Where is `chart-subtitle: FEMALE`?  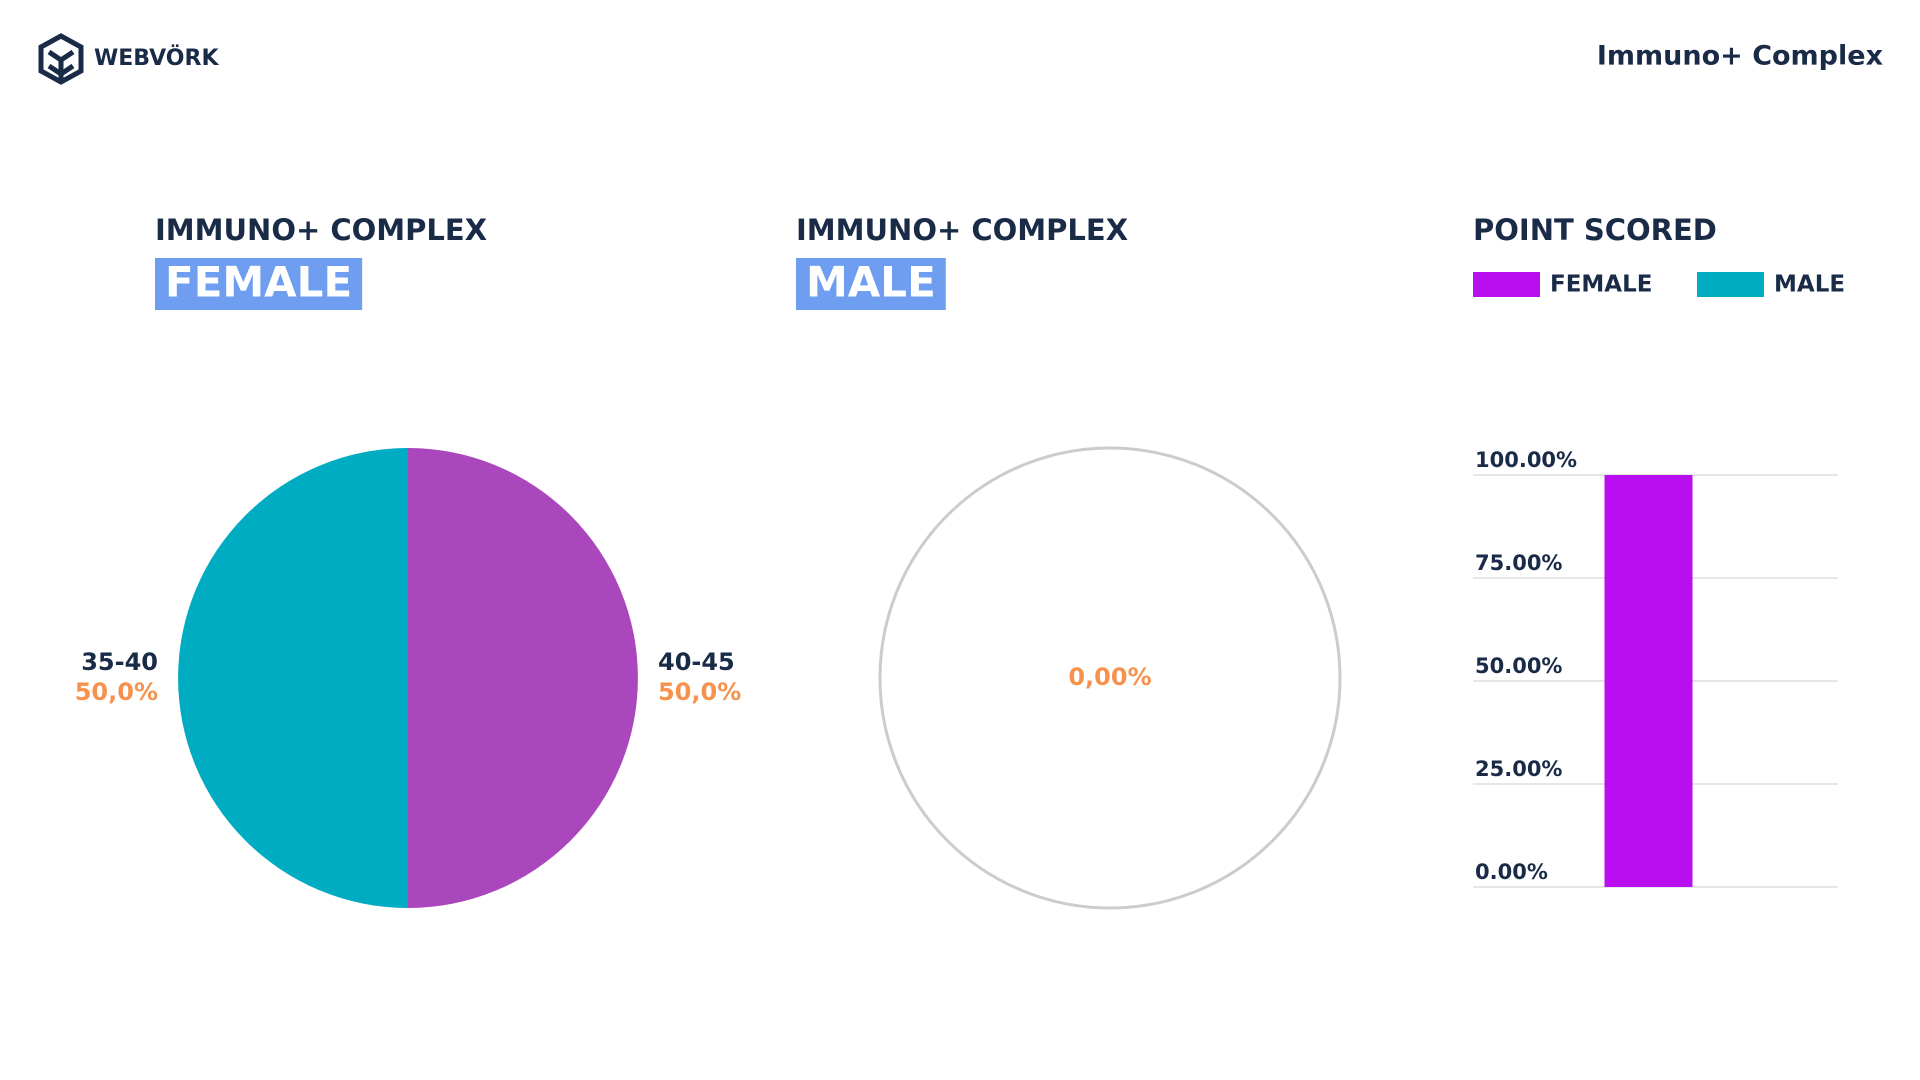
chart-subtitle: FEMALE is located at coordinates (258, 282).